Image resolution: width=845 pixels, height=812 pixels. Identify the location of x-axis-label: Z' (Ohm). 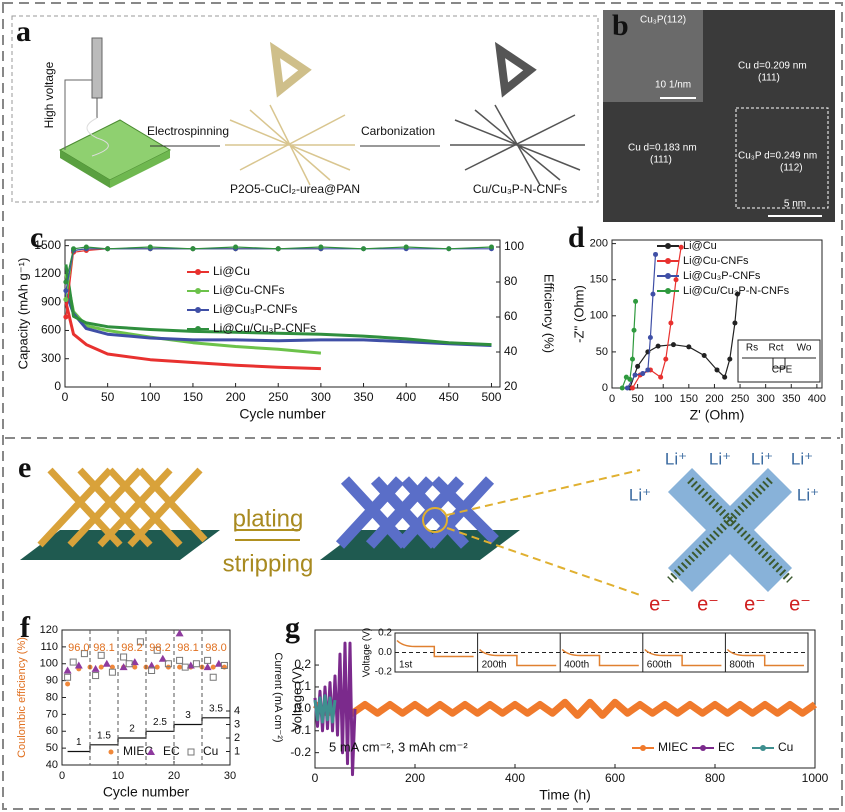
(717, 415).